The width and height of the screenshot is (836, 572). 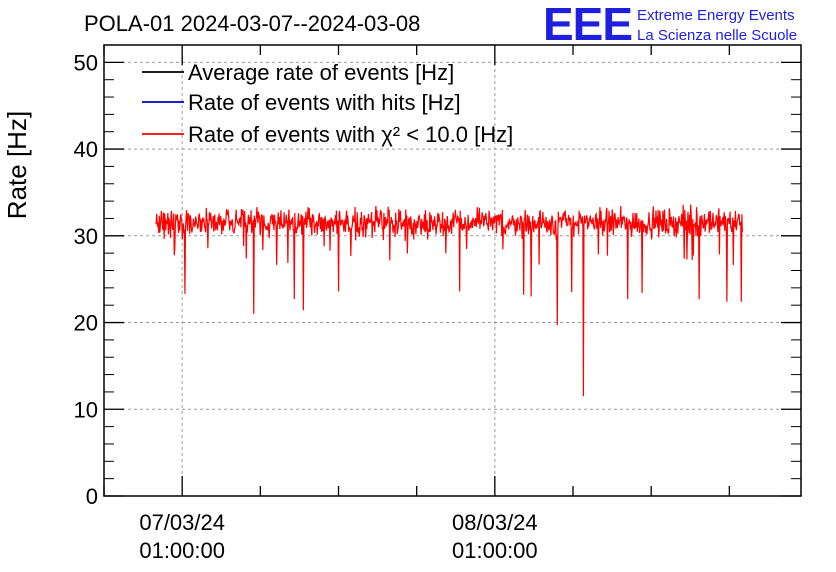 What do you see at coordinates (17, 165) in the screenshot?
I see `y-axis-title: Rate [Hz]` at bounding box center [17, 165].